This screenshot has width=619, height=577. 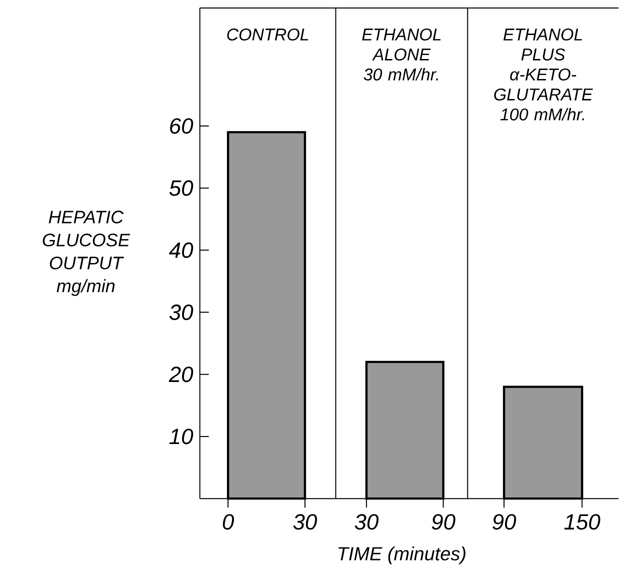 What do you see at coordinates (86, 253) in the screenshot?
I see `y-axis-title: HEPATIC GLUCOSE OUTPUT mg/min` at bounding box center [86, 253].